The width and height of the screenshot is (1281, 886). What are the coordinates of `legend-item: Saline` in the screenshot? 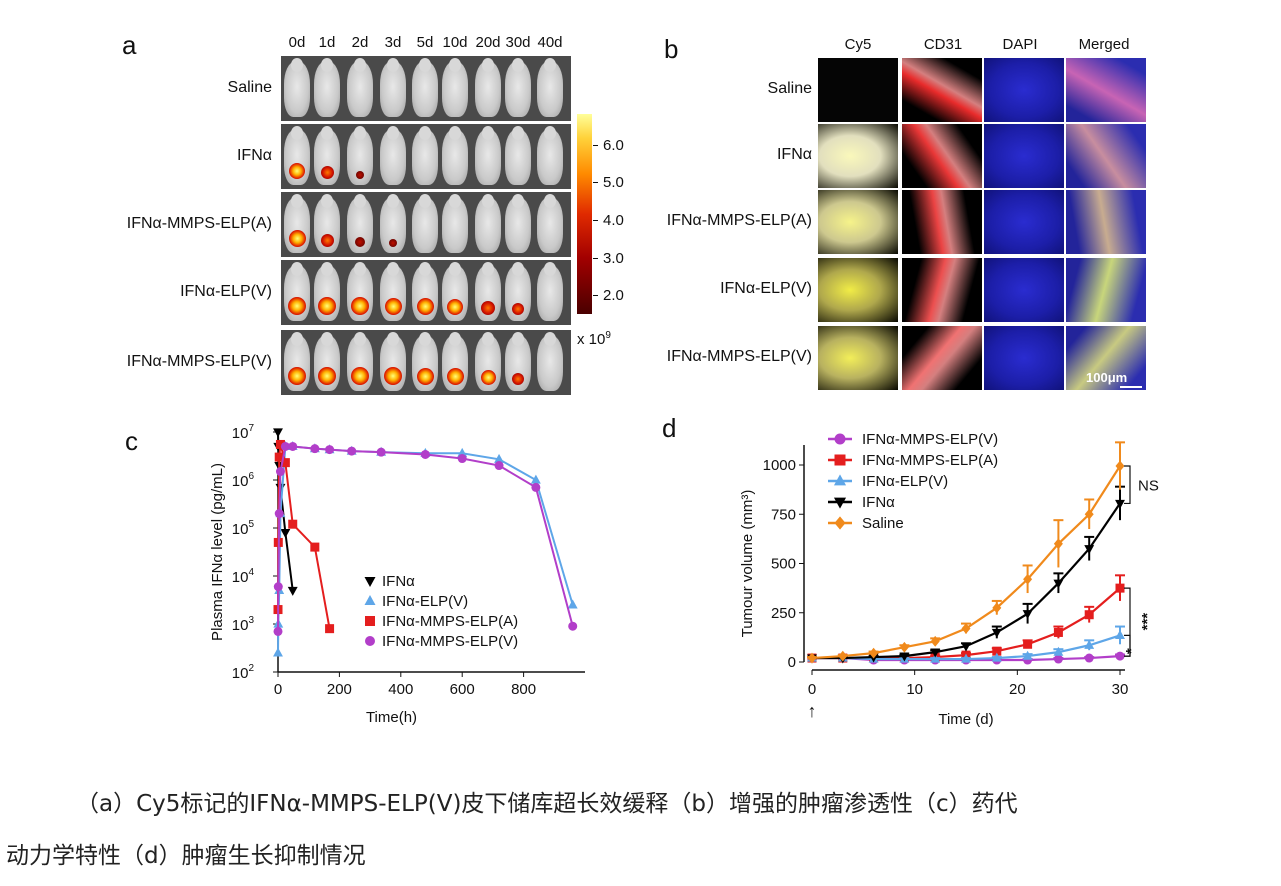 It's located at (866, 523).